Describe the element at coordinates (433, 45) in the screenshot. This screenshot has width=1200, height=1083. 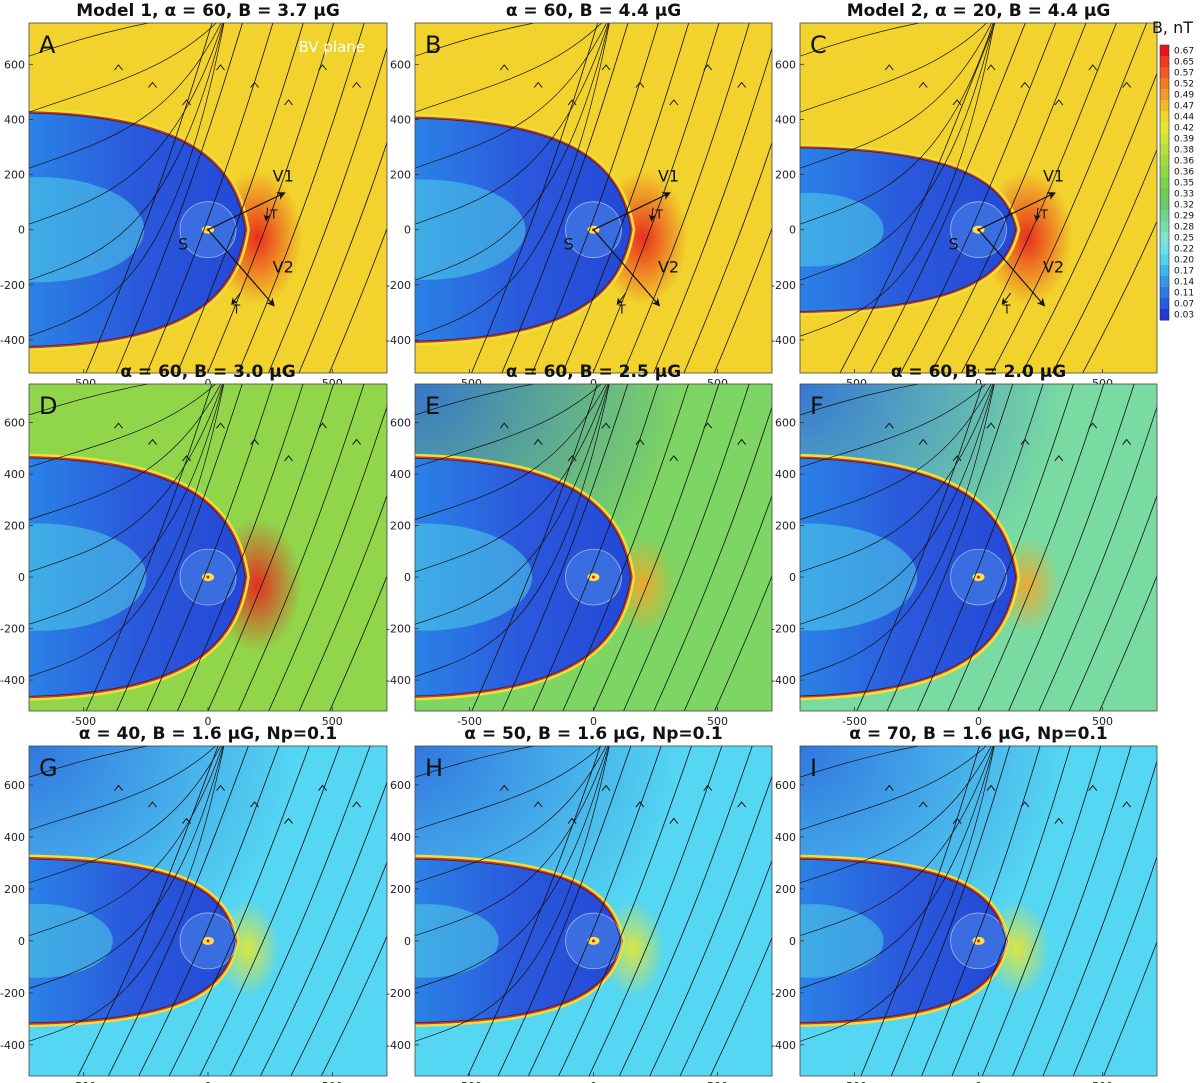
I see `panel-letter: B` at that location.